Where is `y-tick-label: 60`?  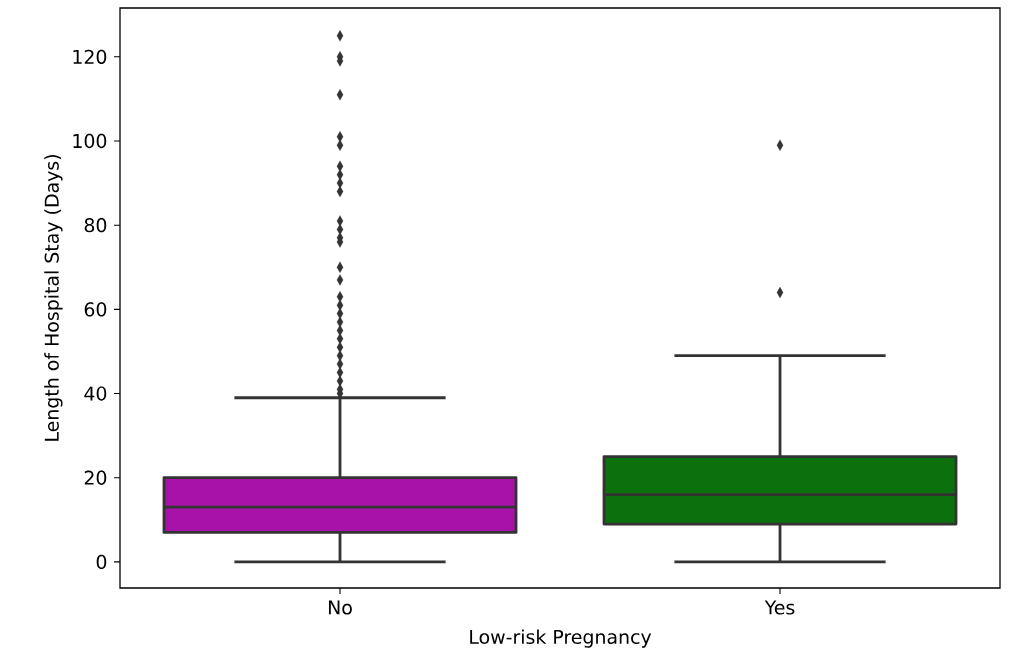
y-tick-label: 60 is located at coordinates (95, 309).